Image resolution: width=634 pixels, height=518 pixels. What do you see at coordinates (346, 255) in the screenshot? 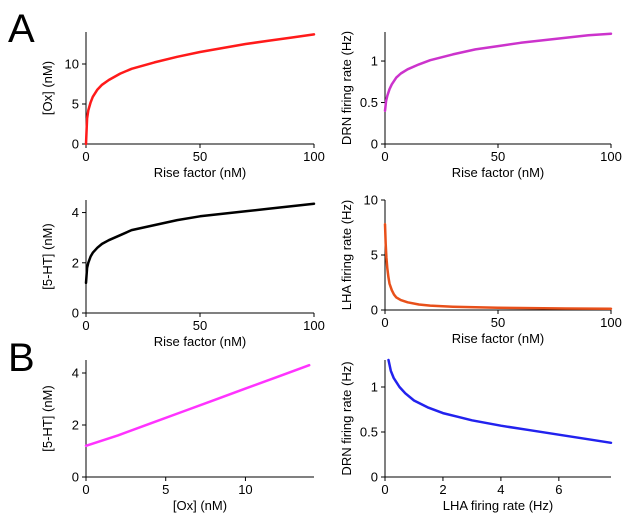
I see `y-axis-label: LHA firing rate (Hz)` at bounding box center [346, 255].